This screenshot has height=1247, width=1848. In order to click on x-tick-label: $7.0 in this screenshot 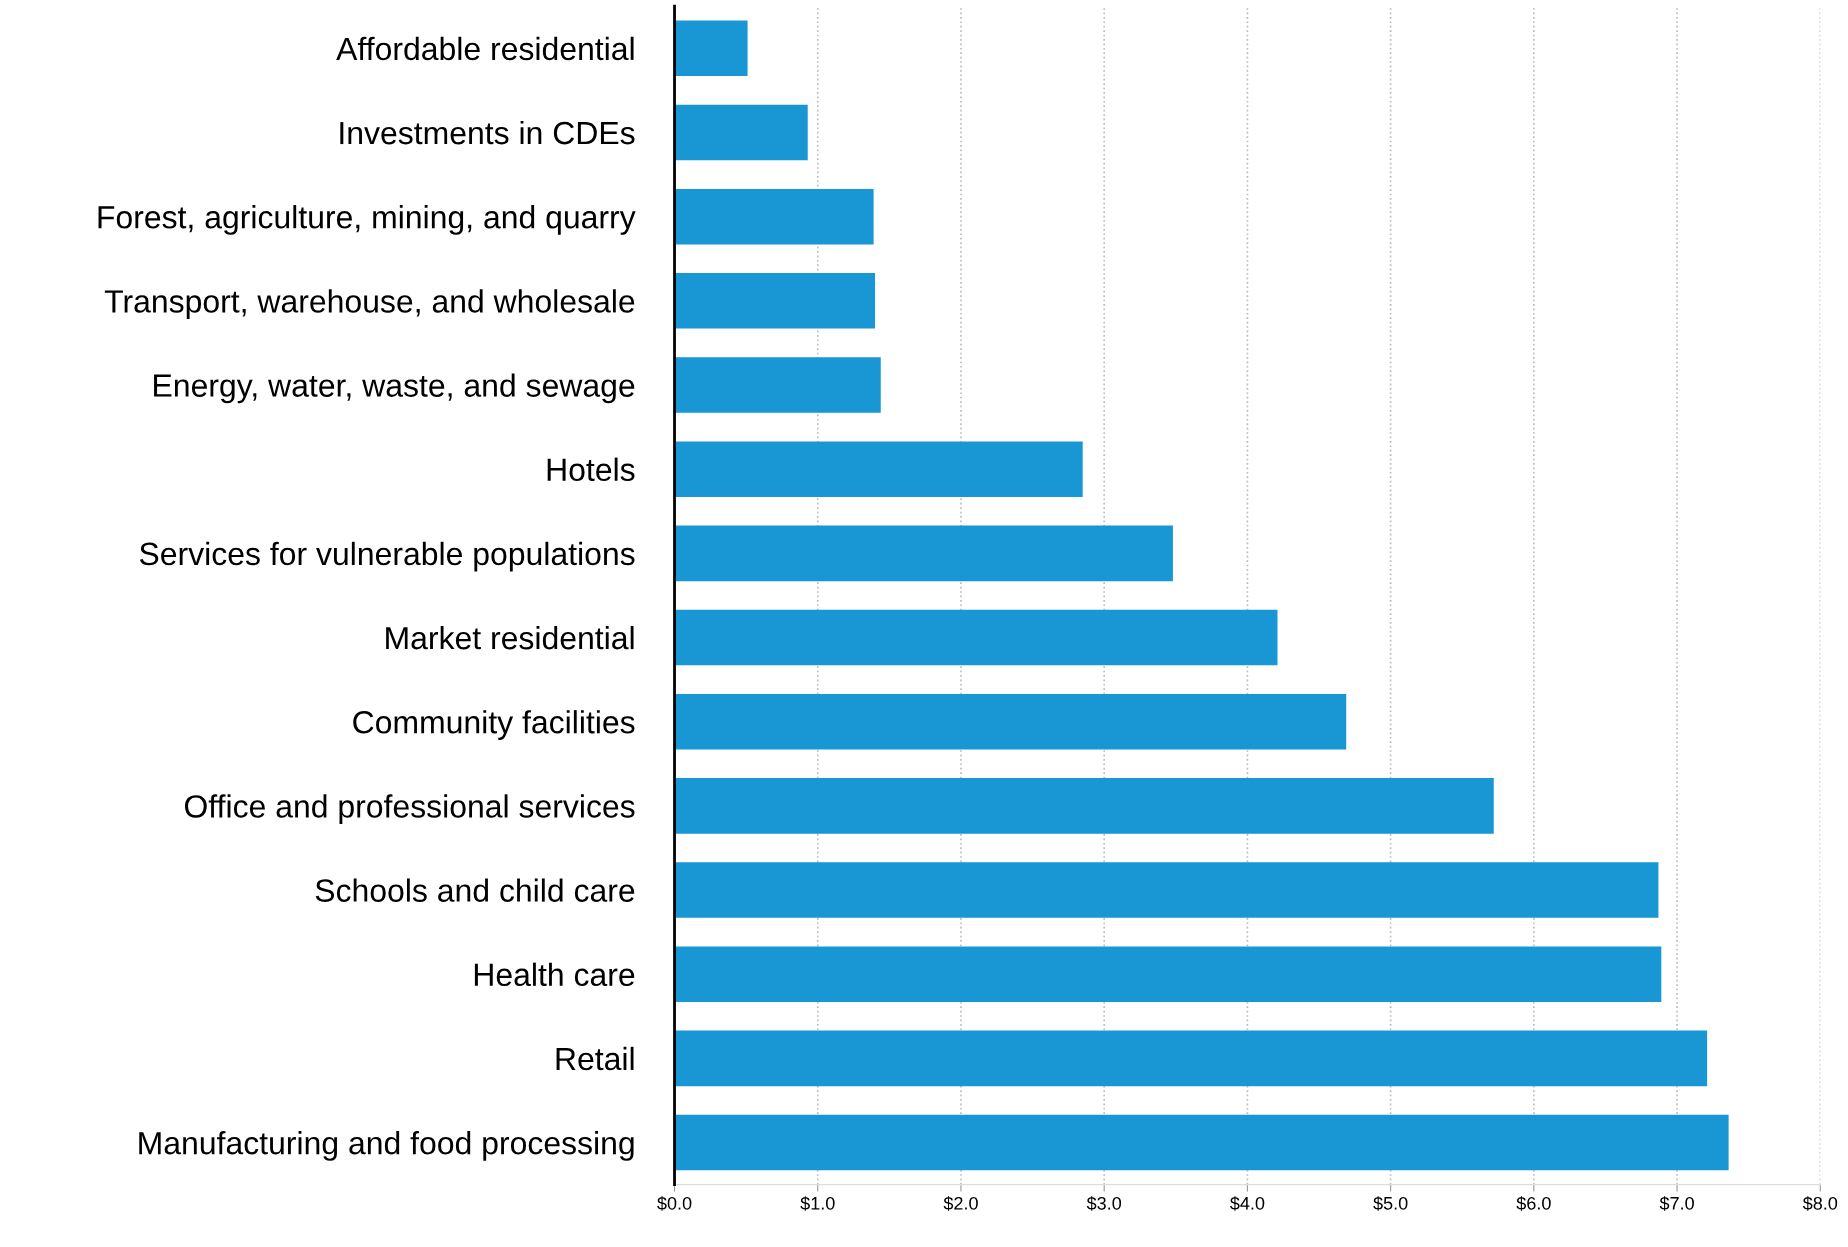, I will do `click(1676, 1203)`.